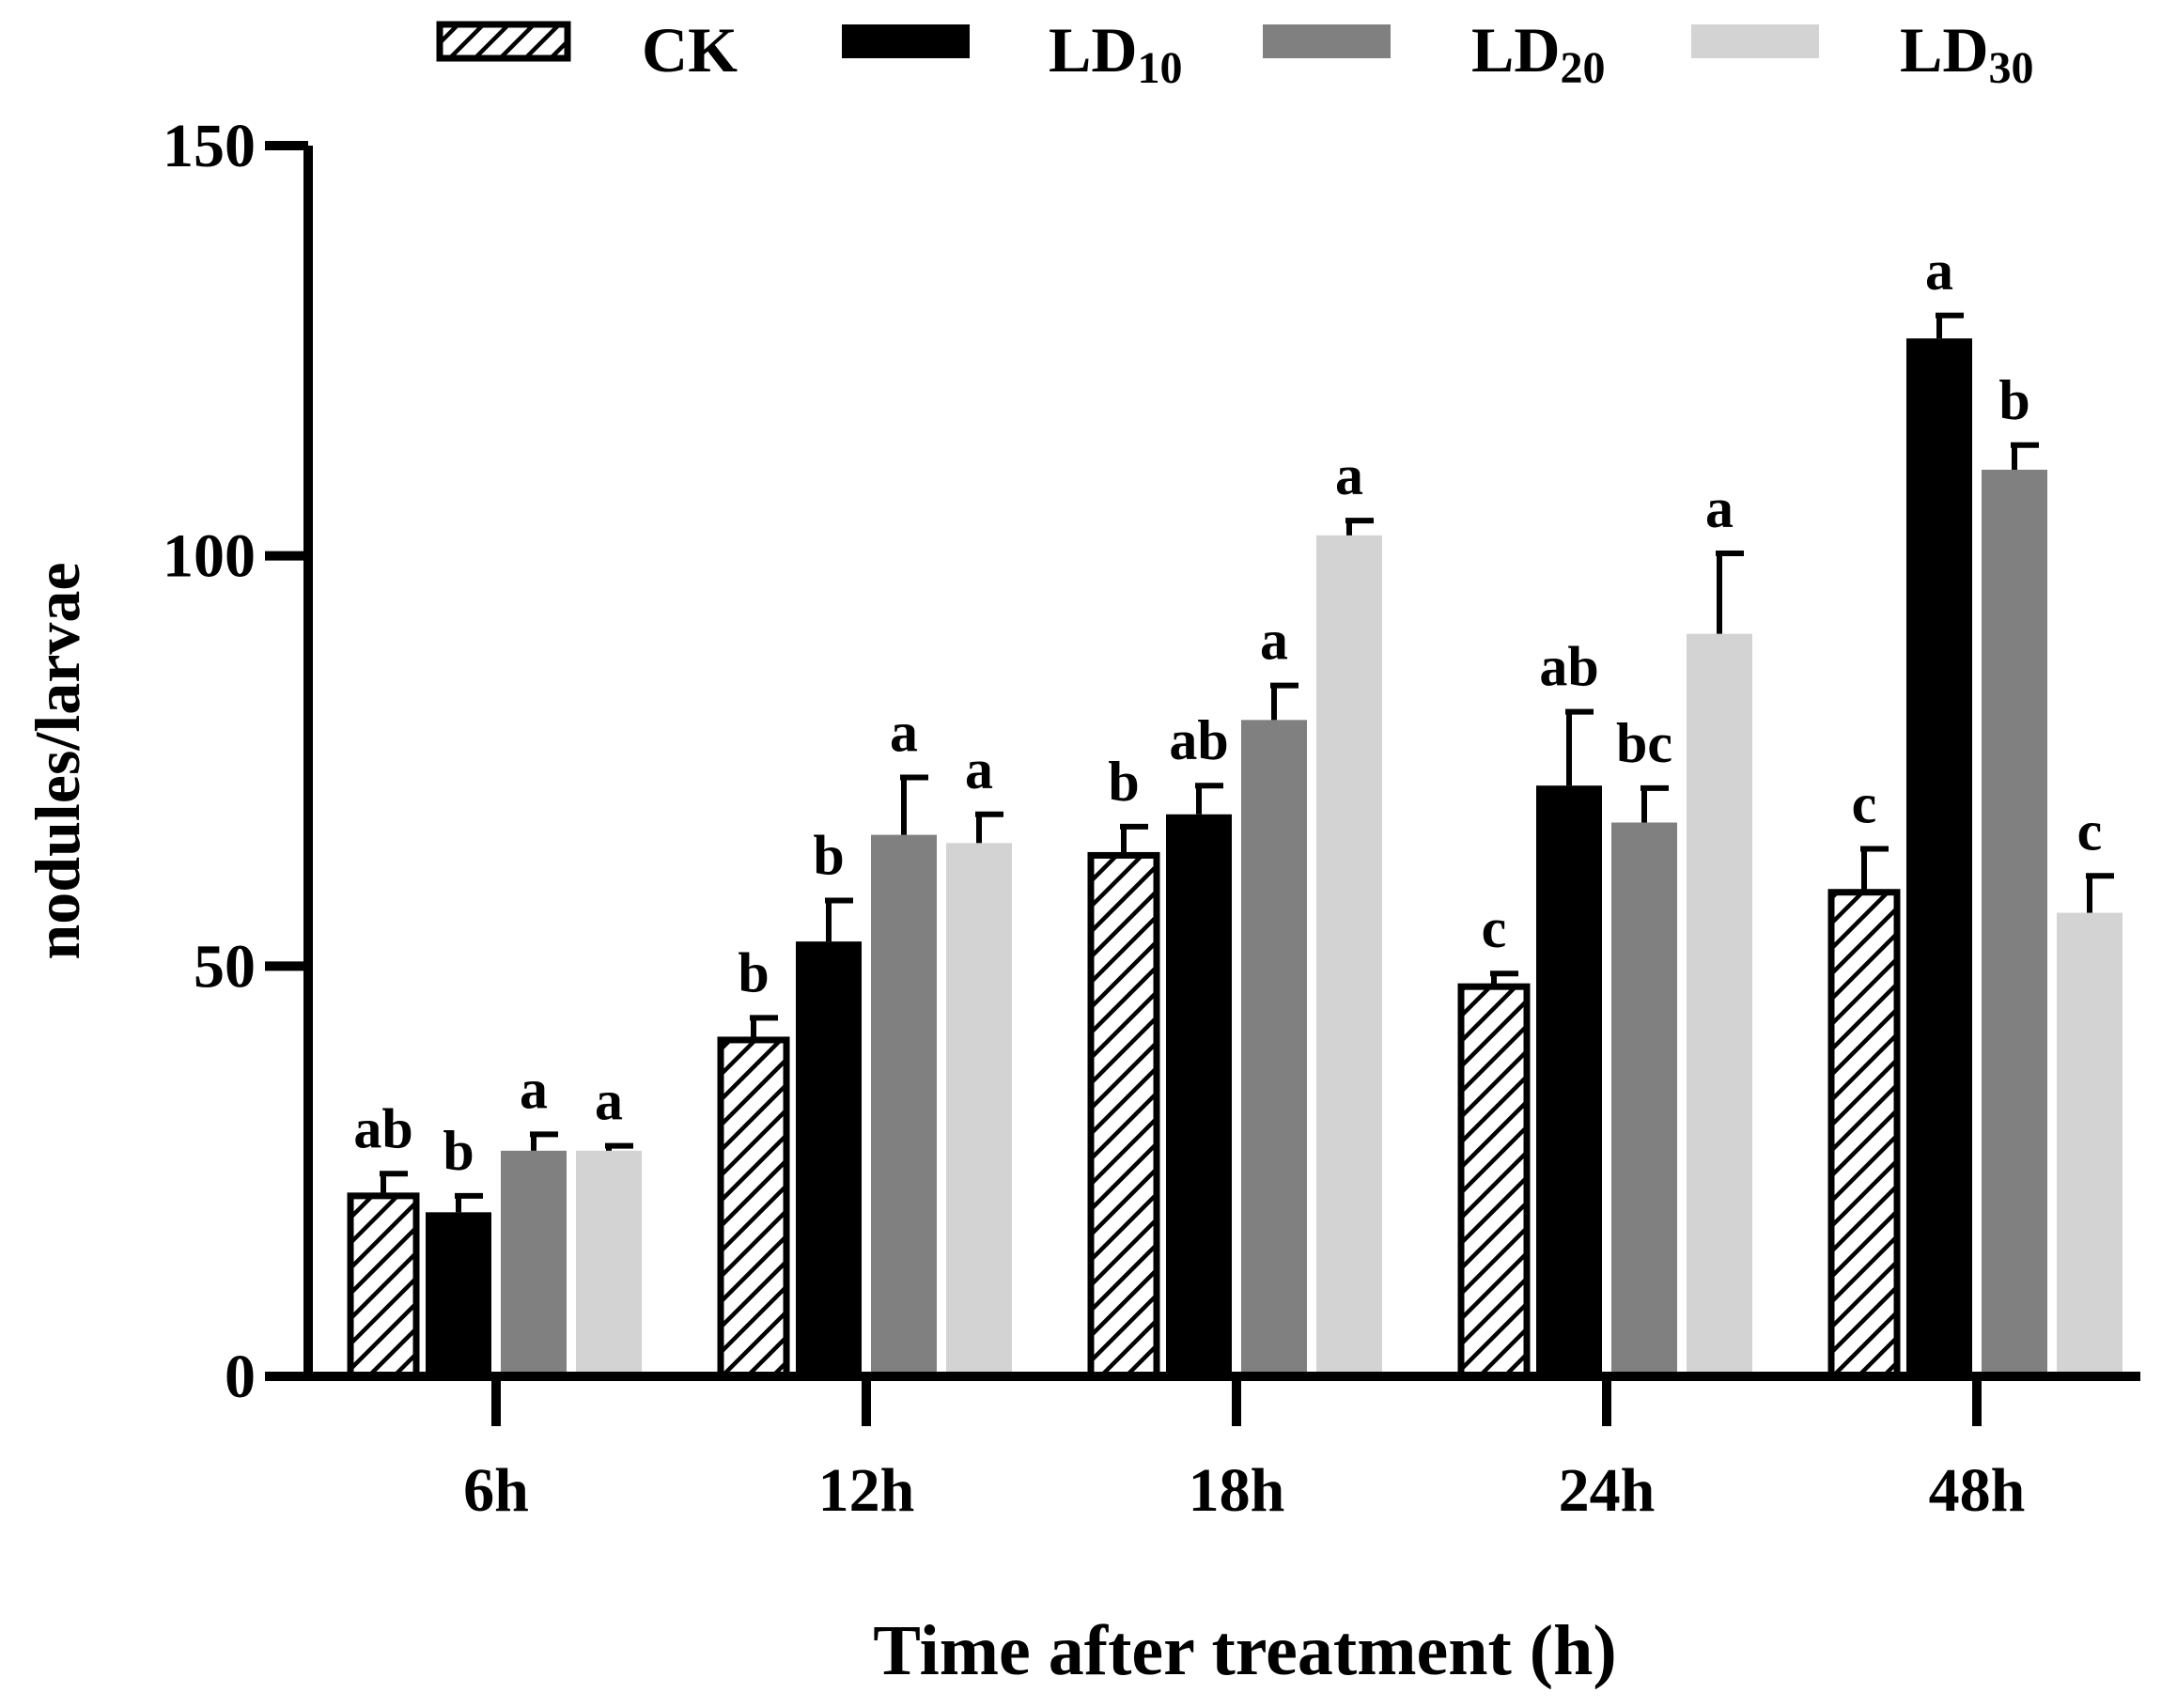  Describe the element at coordinates (1237, 1490) in the screenshot. I see `x-tick-label: 18h` at that location.